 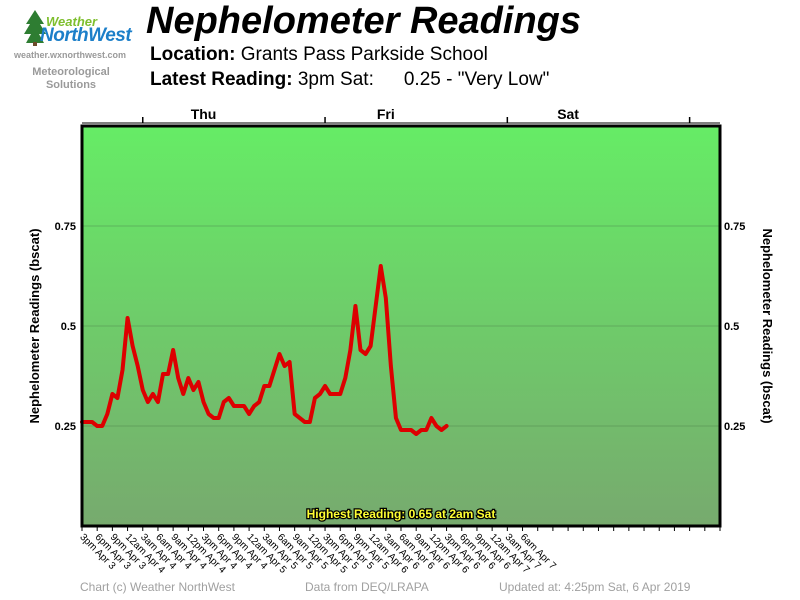 What do you see at coordinates (35, 28) in the screenshot?
I see `pine-tree-icon` at bounding box center [35, 28].